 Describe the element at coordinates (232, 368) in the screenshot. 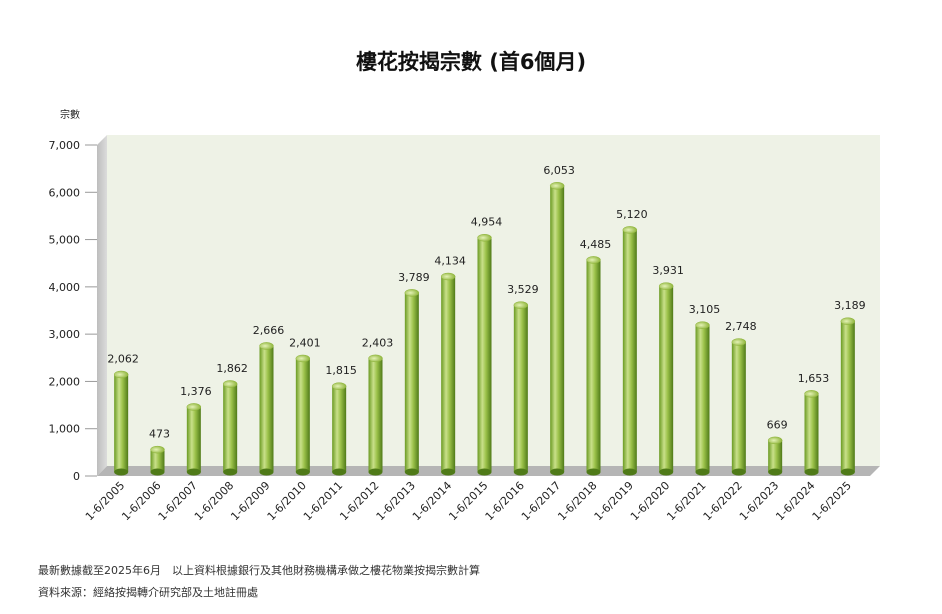

I see `data-label: 1,862` at that location.